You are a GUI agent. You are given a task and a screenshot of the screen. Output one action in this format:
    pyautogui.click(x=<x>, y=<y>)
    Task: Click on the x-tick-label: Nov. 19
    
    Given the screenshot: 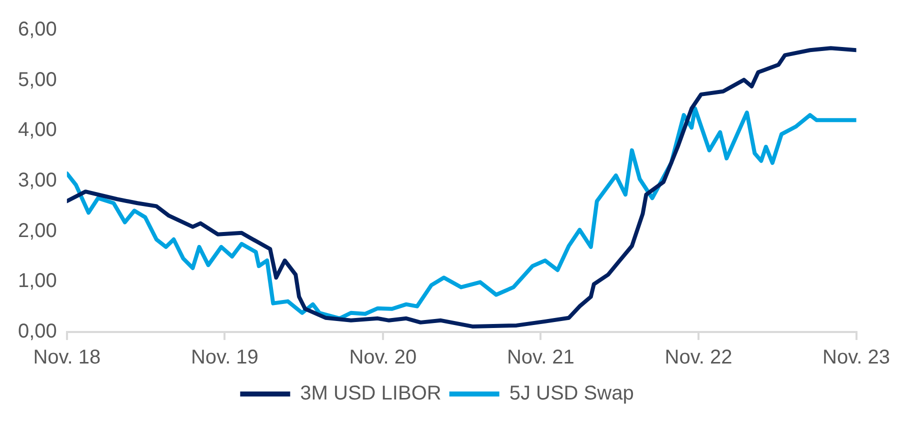 What is the action you would take?
    pyautogui.click(x=224, y=357)
    